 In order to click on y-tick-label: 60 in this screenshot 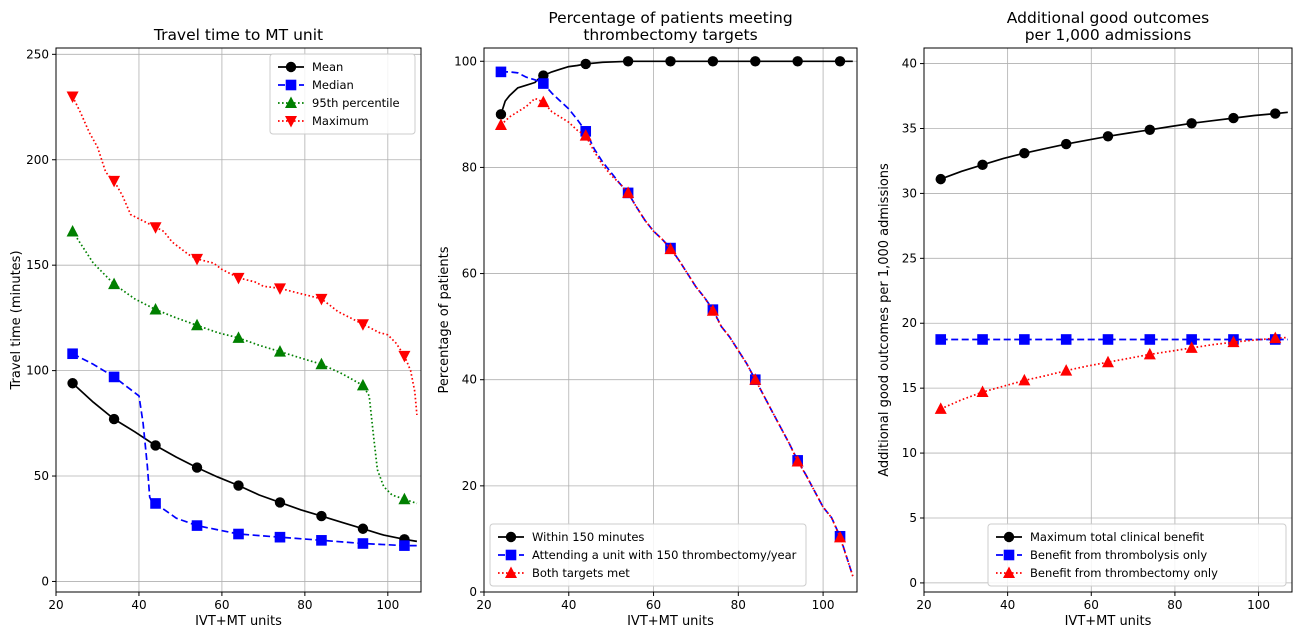, I will do `click(469, 274)`.